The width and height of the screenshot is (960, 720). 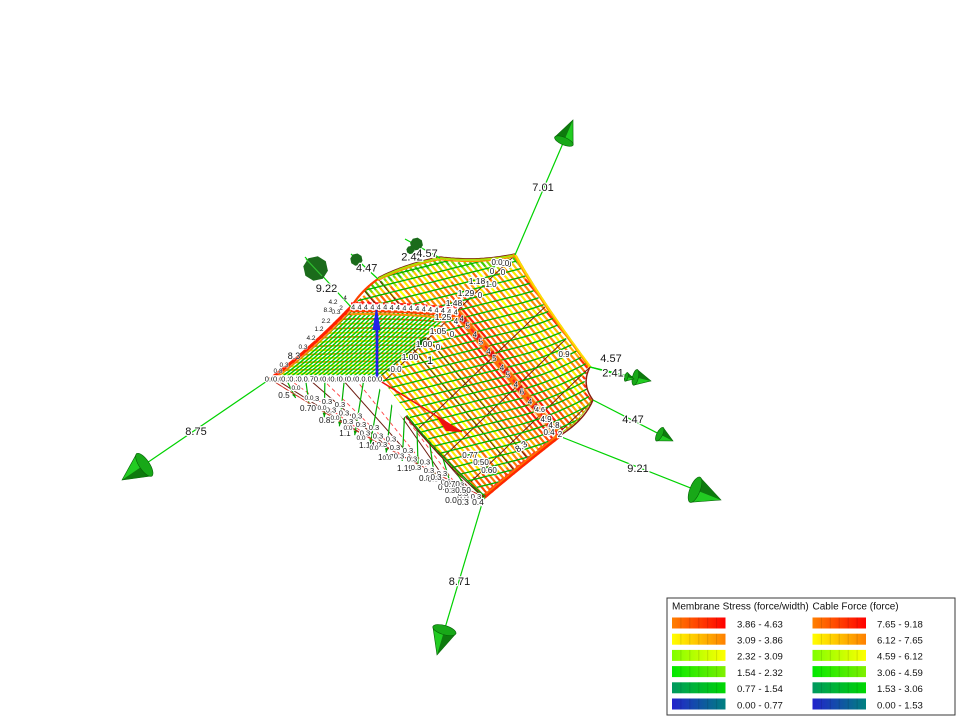 What do you see at coordinates (477, 281) in the screenshot?
I see `svg-text: 1.18` at bounding box center [477, 281].